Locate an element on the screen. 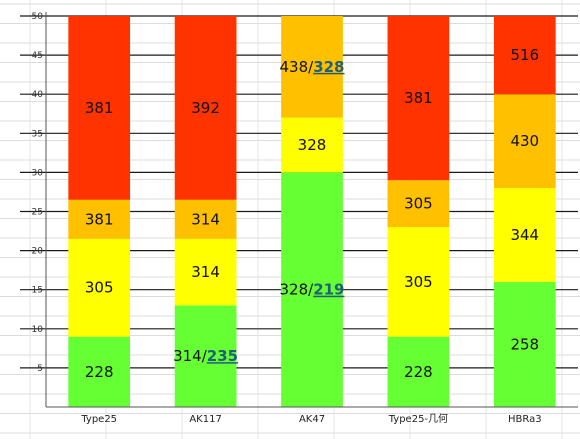 The width and height of the screenshot is (580, 439). y-tick-label: 50 is located at coordinates (38, 17).